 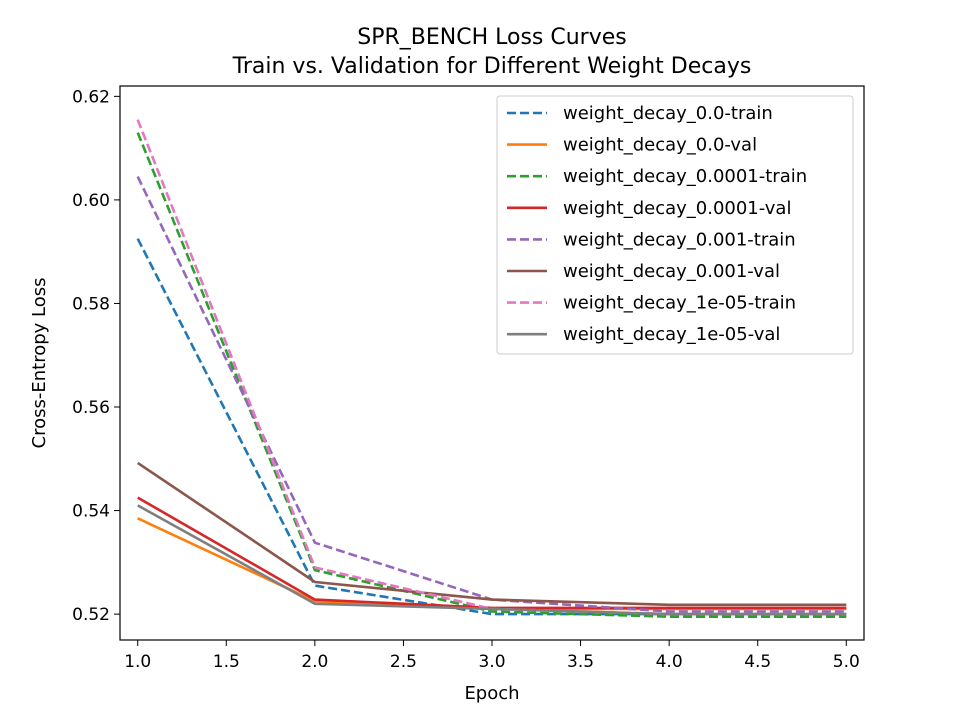 I want to click on x-tick-label: 3.0, so click(x=491, y=662).